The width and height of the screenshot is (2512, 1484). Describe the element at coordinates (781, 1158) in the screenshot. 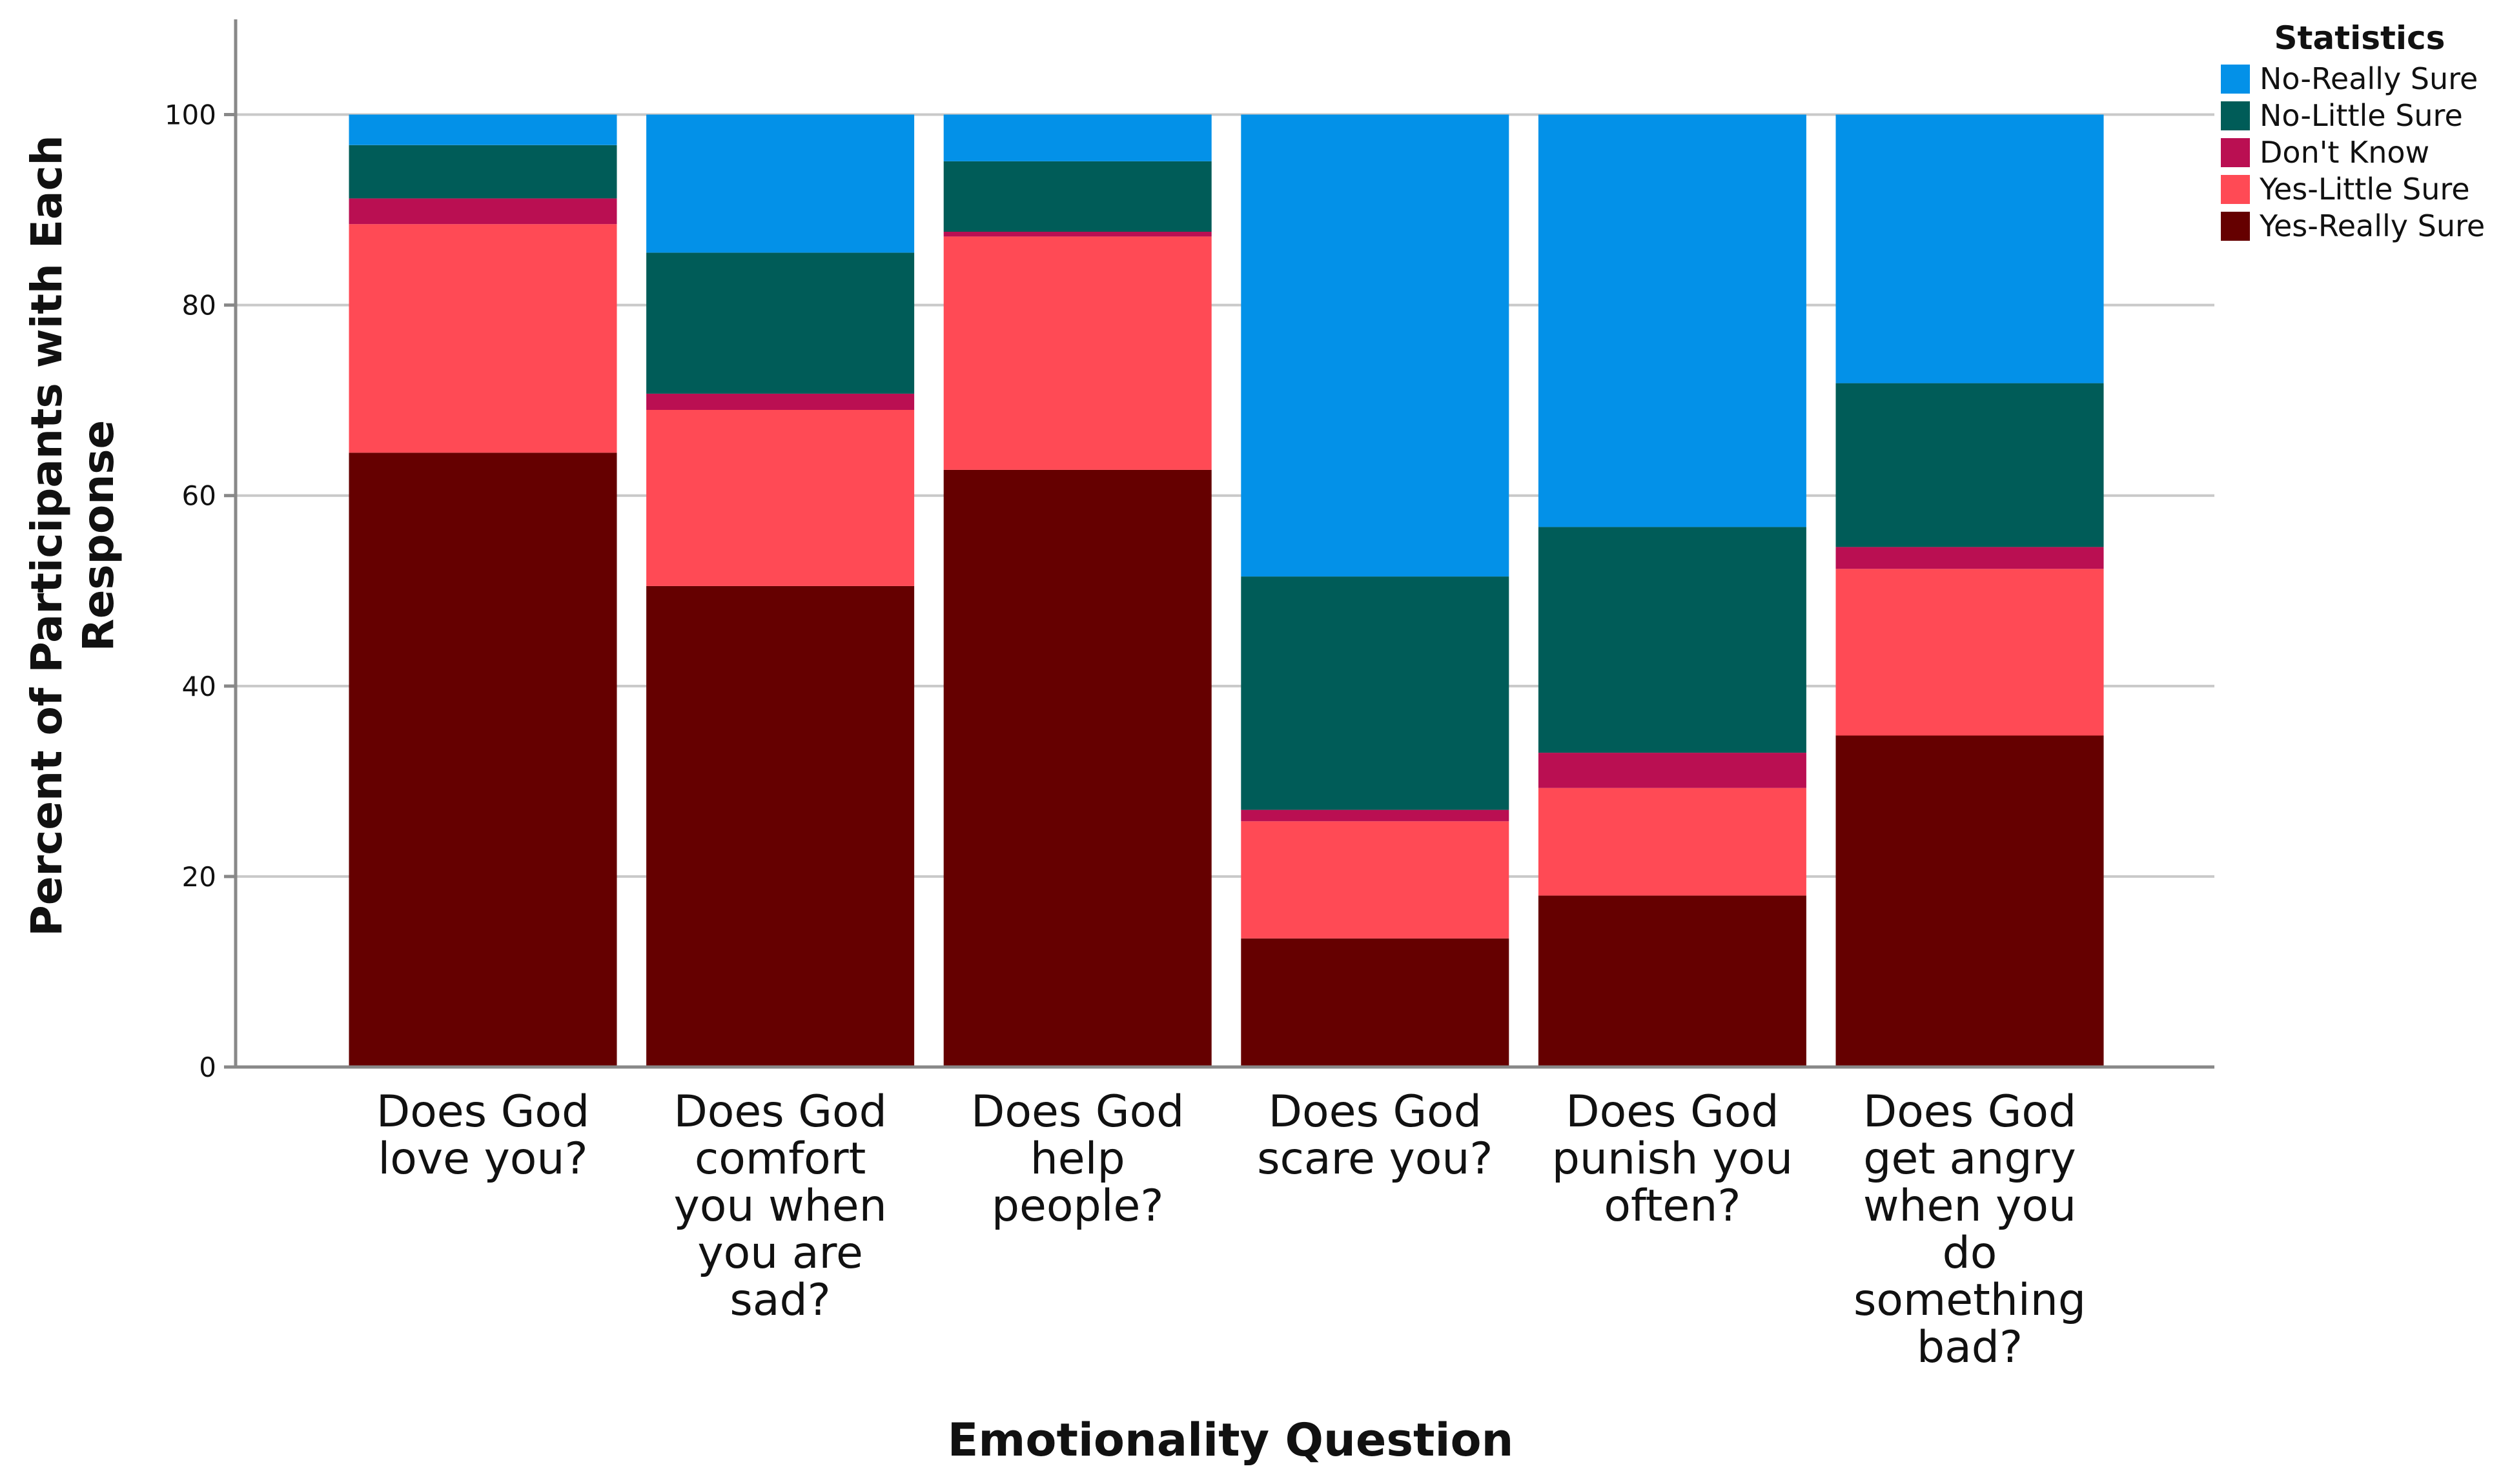

I see `x-category-label-2-line-2: comfort` at that location.